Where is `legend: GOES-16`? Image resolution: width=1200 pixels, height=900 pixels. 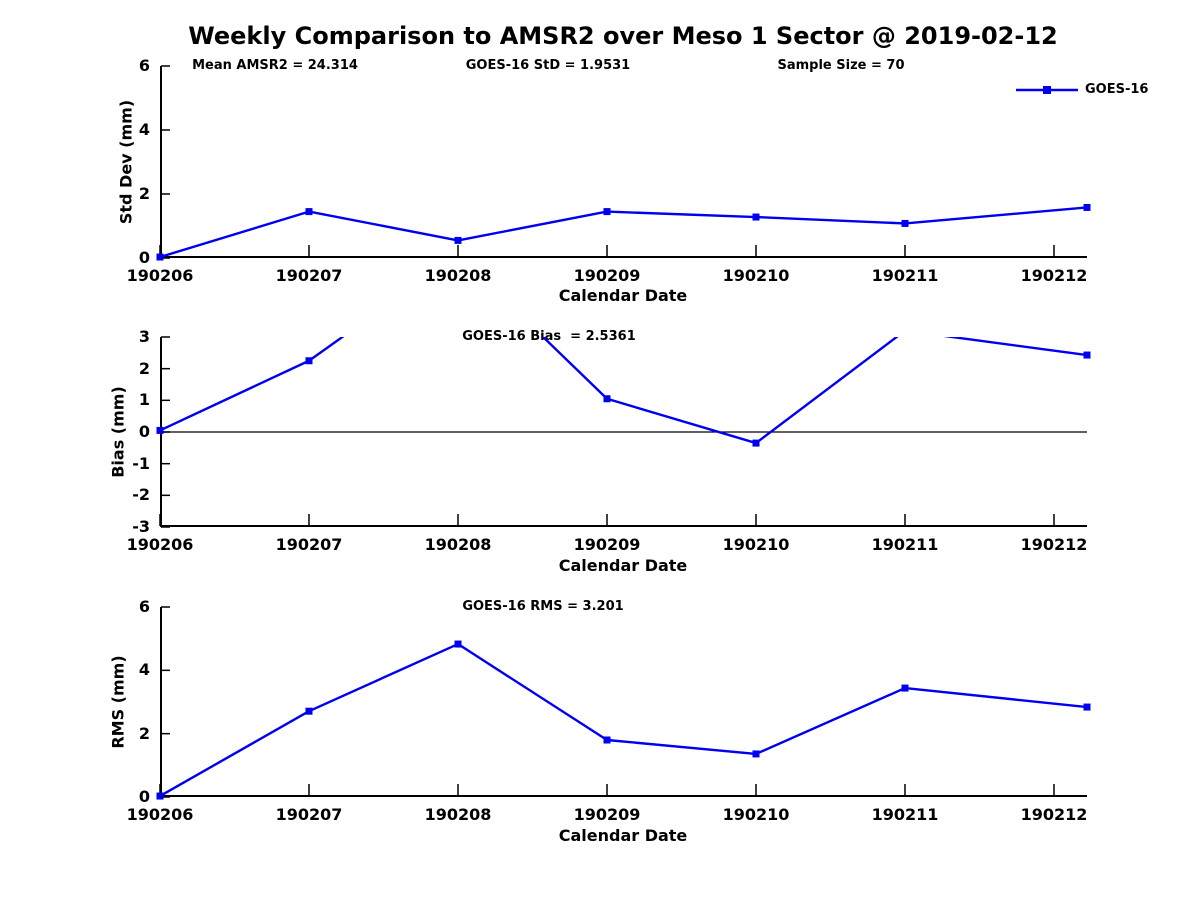 legend: GOES-16 is located at coordinates (1082, 89).